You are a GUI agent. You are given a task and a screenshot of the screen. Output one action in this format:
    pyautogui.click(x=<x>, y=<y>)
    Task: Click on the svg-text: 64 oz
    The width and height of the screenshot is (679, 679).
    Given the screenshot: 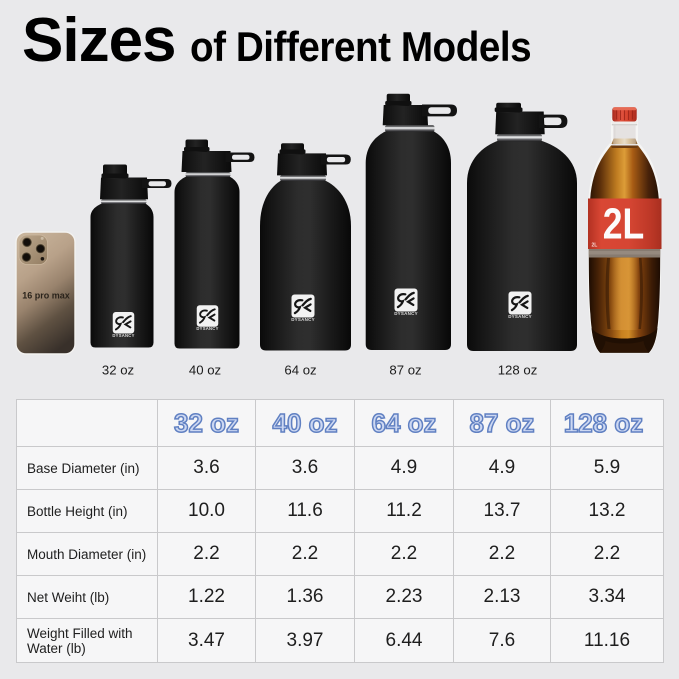 What is the action you would take?
    pyautogui.click(x=300, y=370)
    